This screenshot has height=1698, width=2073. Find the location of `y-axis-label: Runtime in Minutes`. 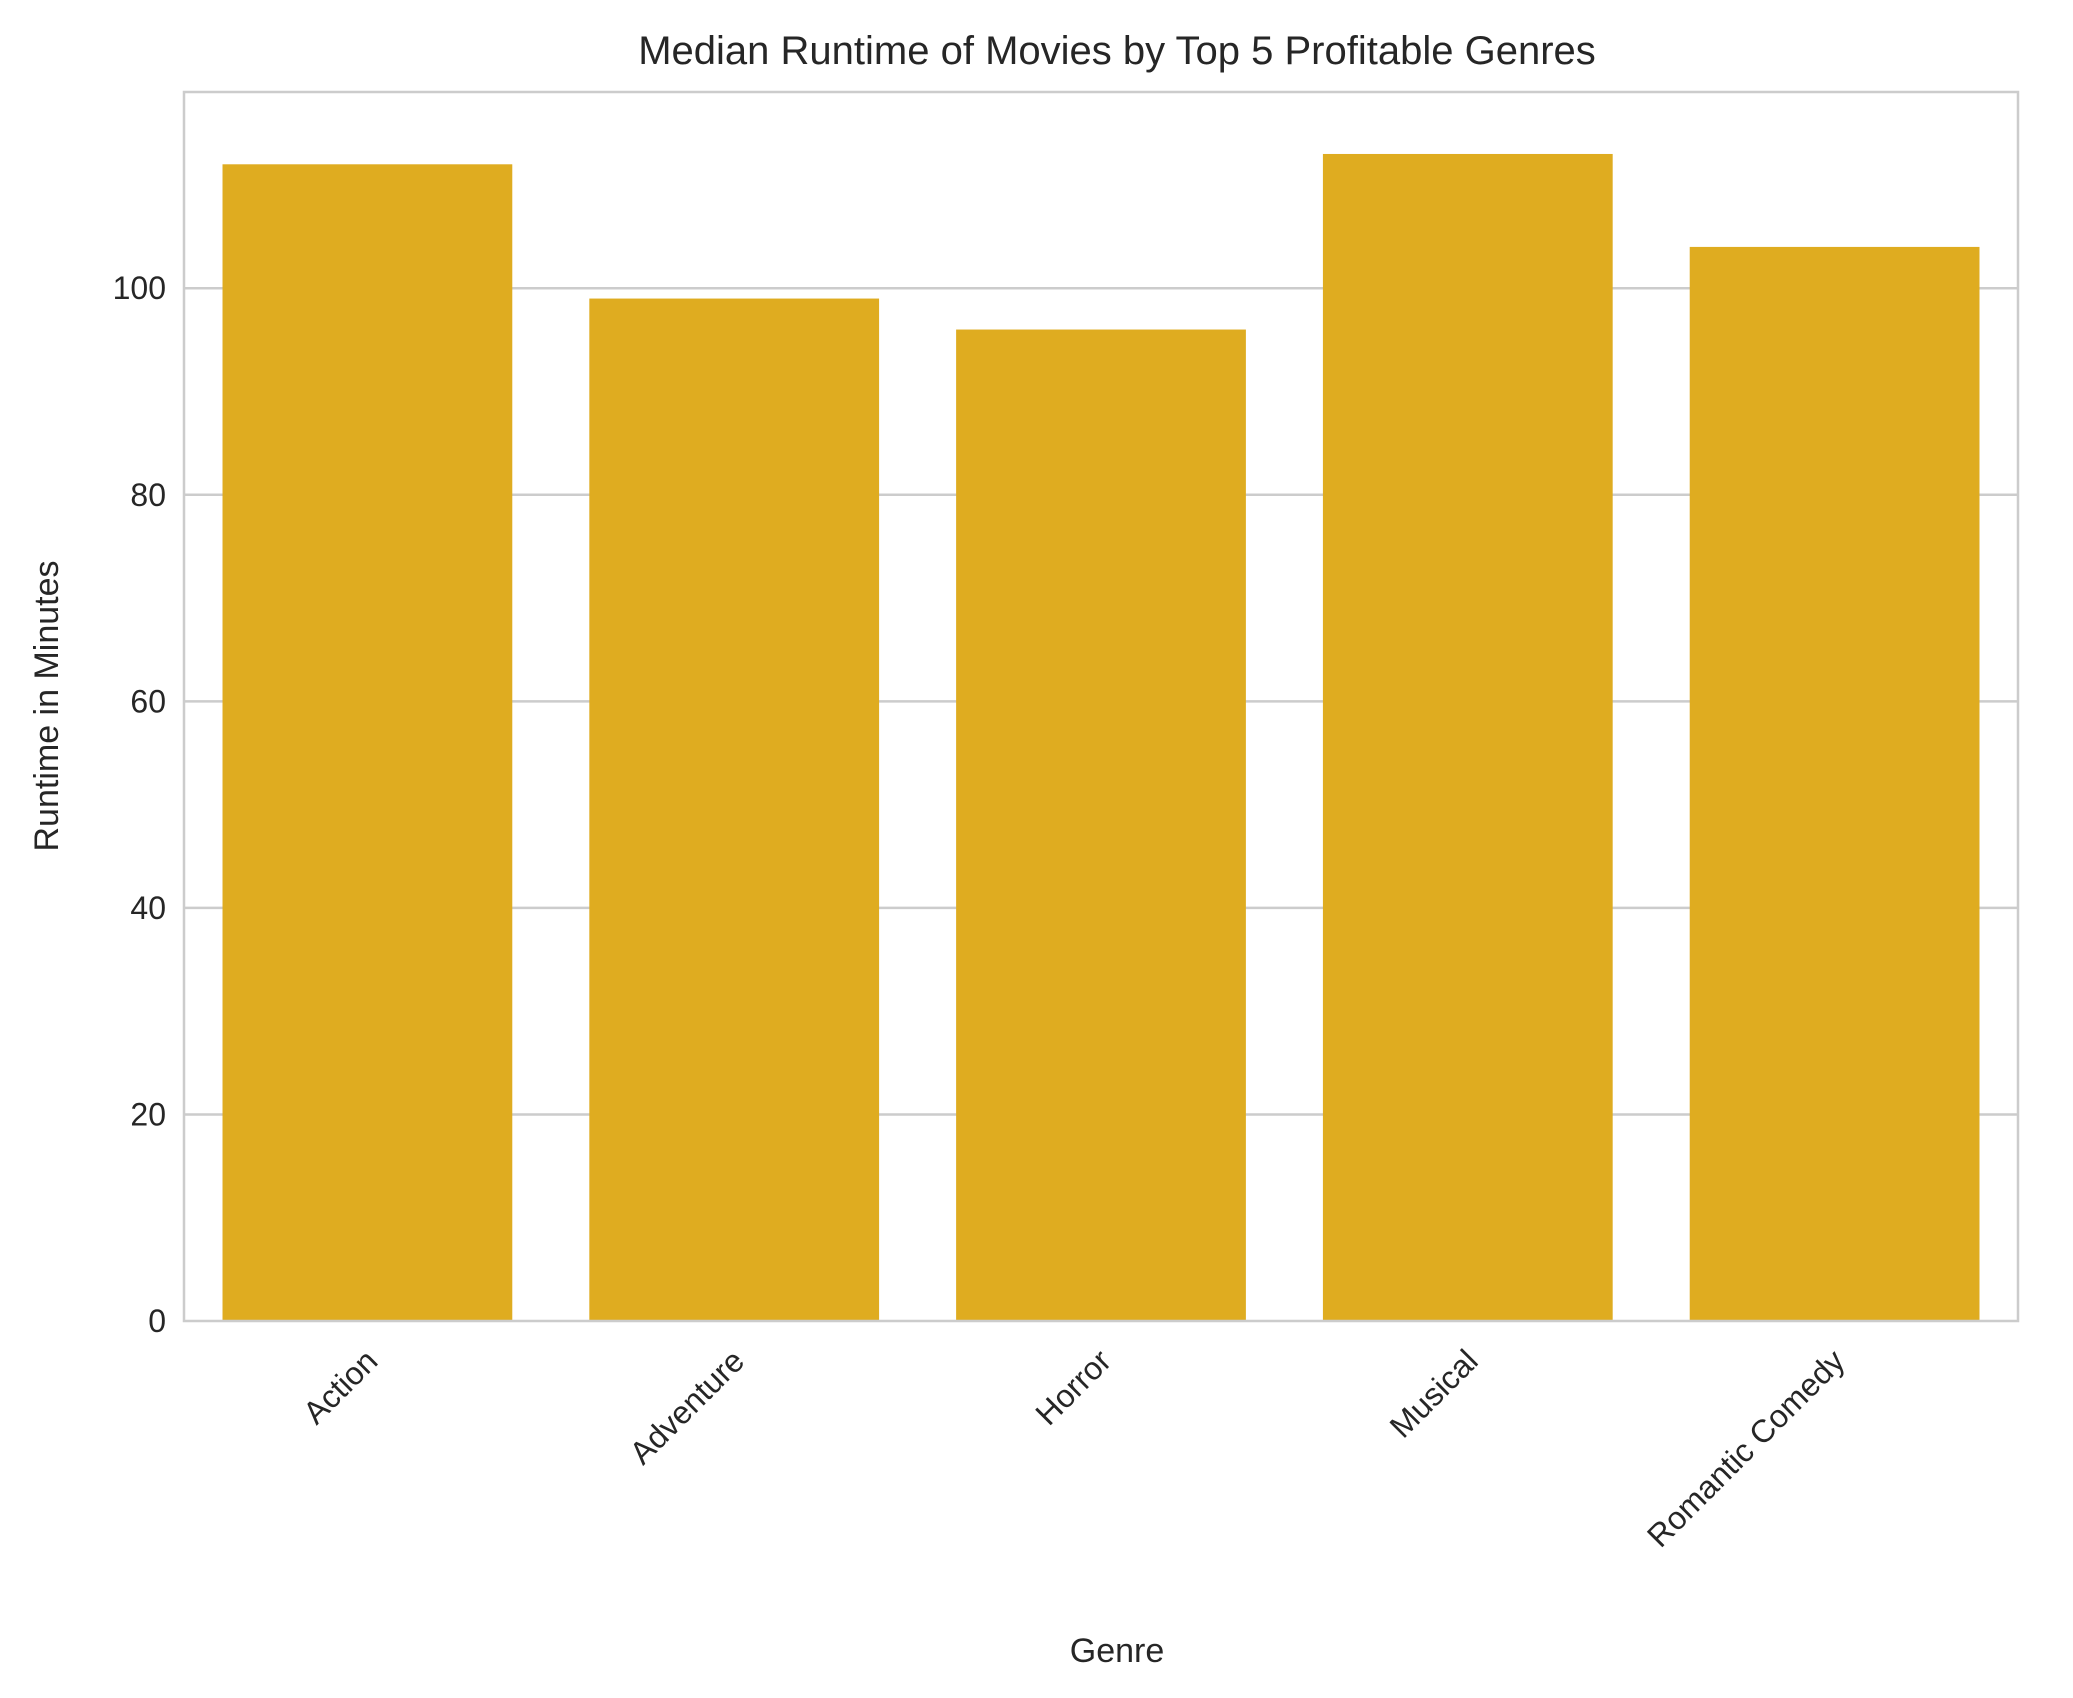

y-axis-label: Runtime in Minutes is located at coordinates (47, 705).